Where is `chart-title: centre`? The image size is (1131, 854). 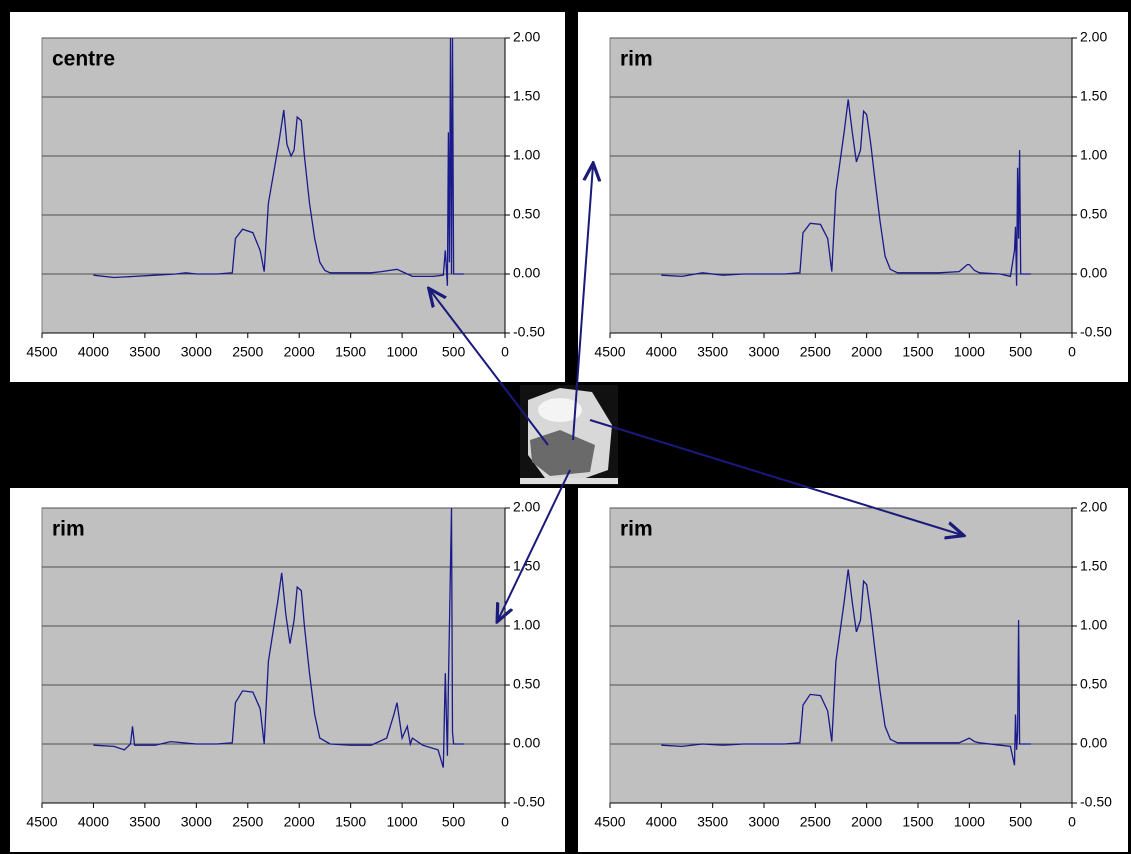 chart-title: centre is located at coordinates (83, 59).